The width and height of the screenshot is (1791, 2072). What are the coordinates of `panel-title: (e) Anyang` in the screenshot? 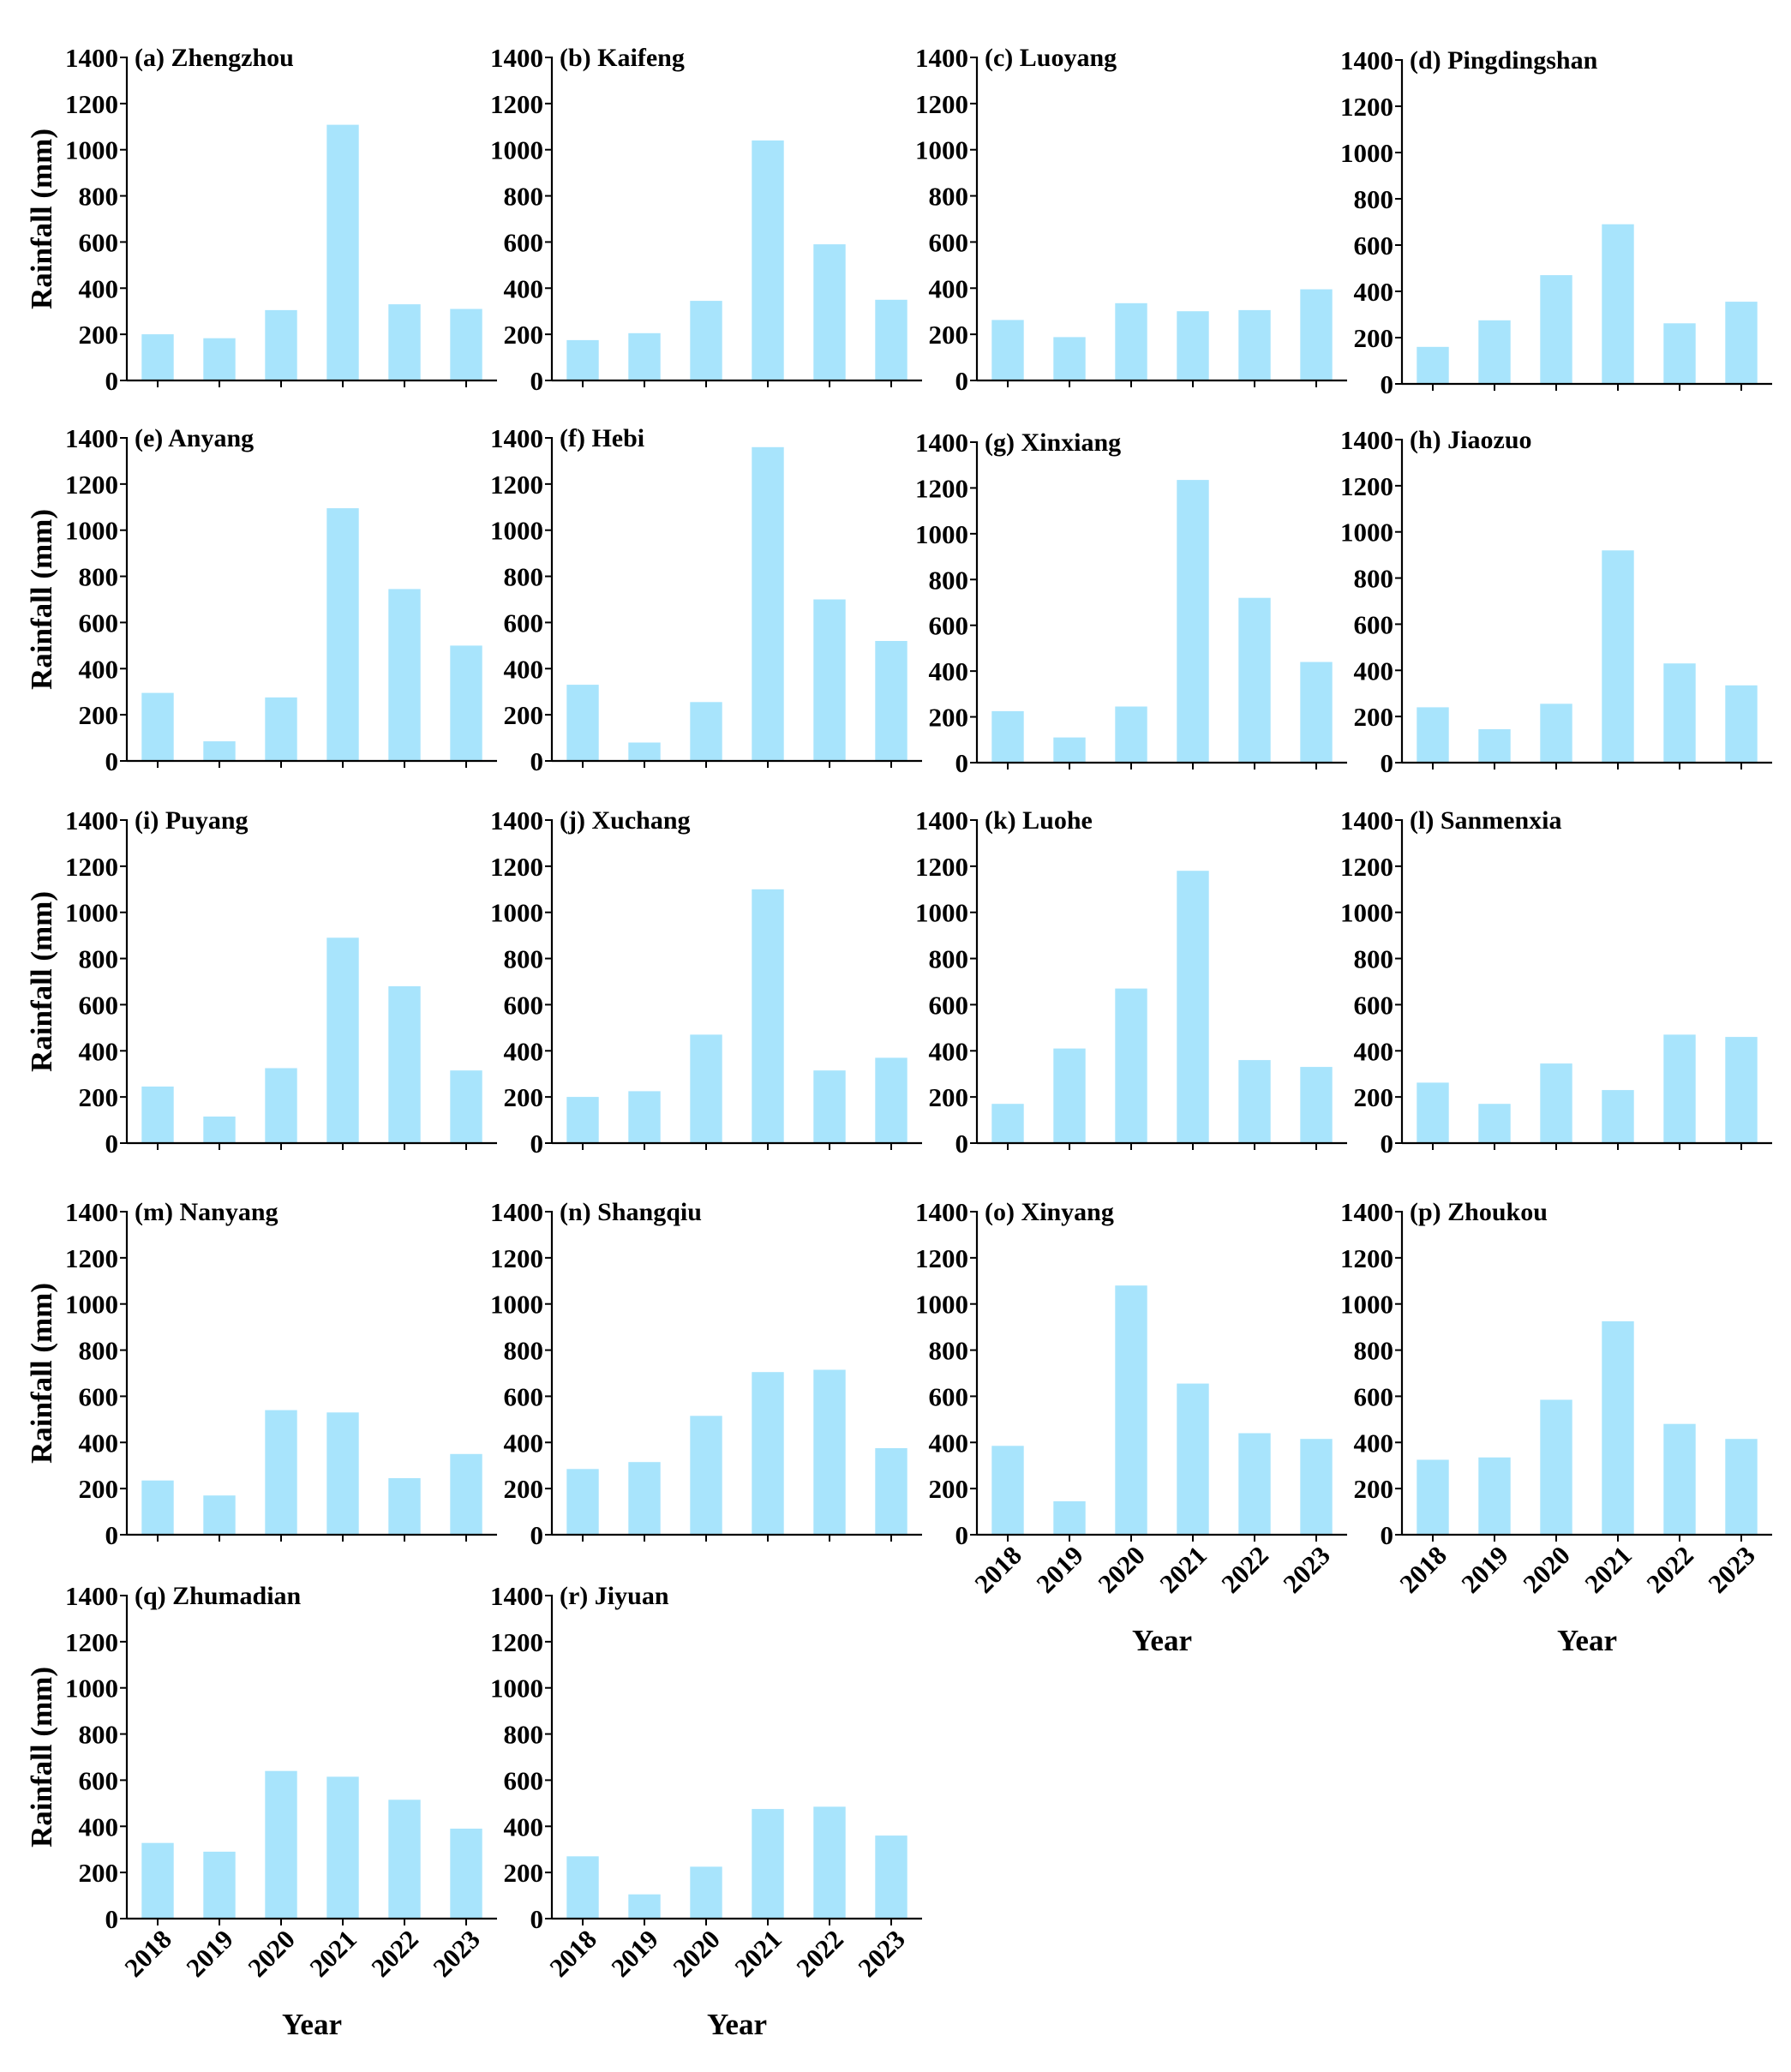 It's located at (194, 438).